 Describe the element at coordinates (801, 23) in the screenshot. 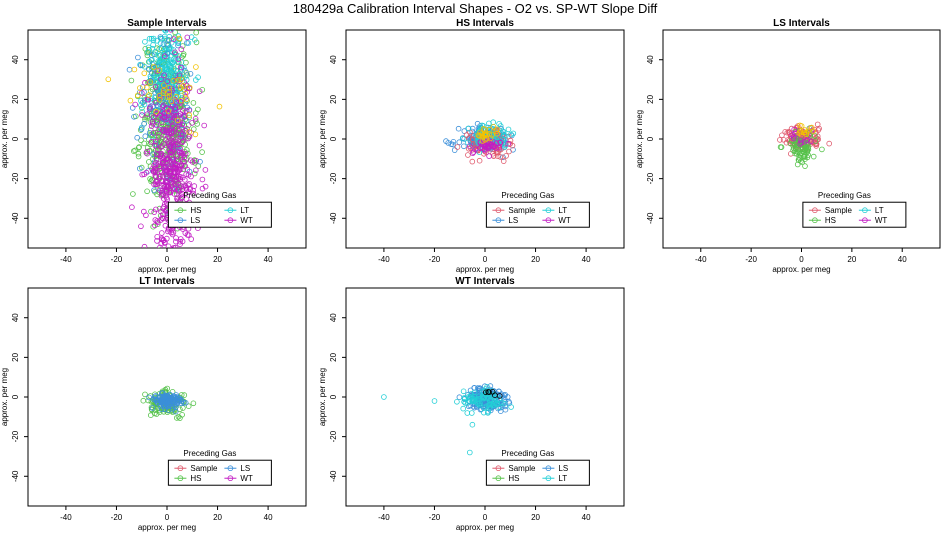

I see `panel-title: LS Intervals` at that location.